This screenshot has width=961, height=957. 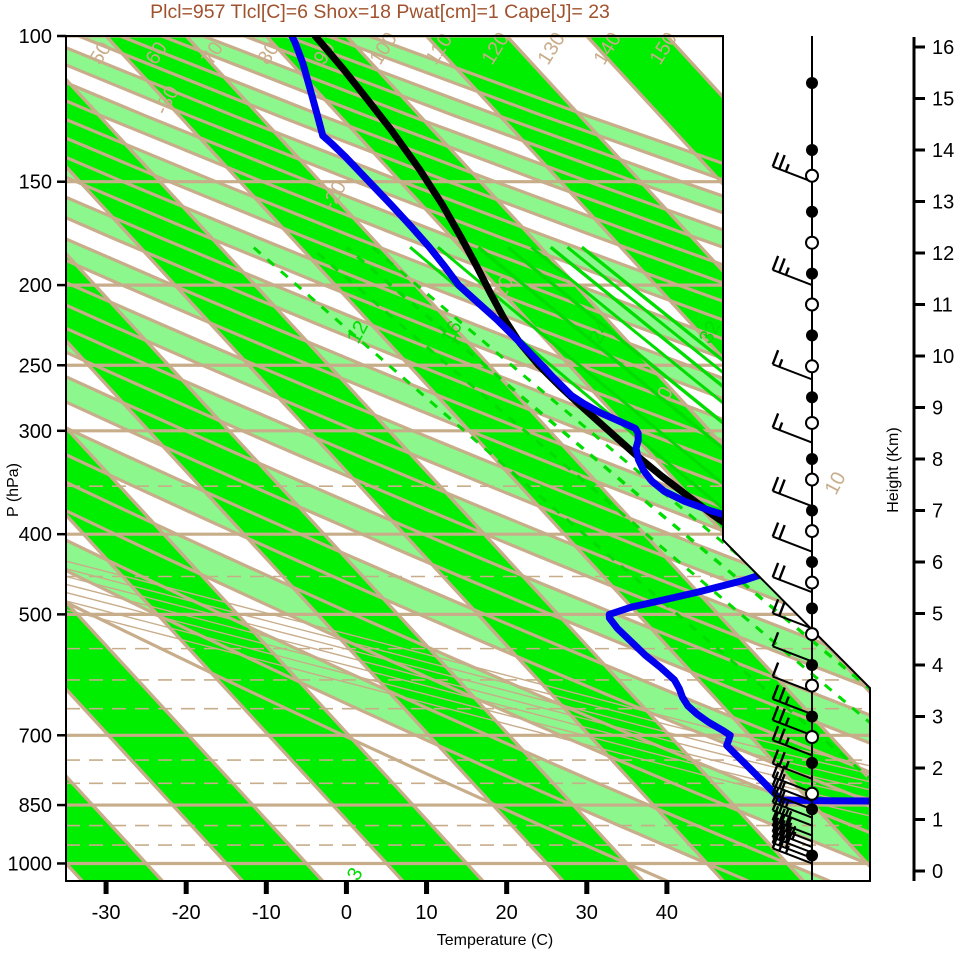 I want to click on wind-barb-layer, so click(x=795, y=458).